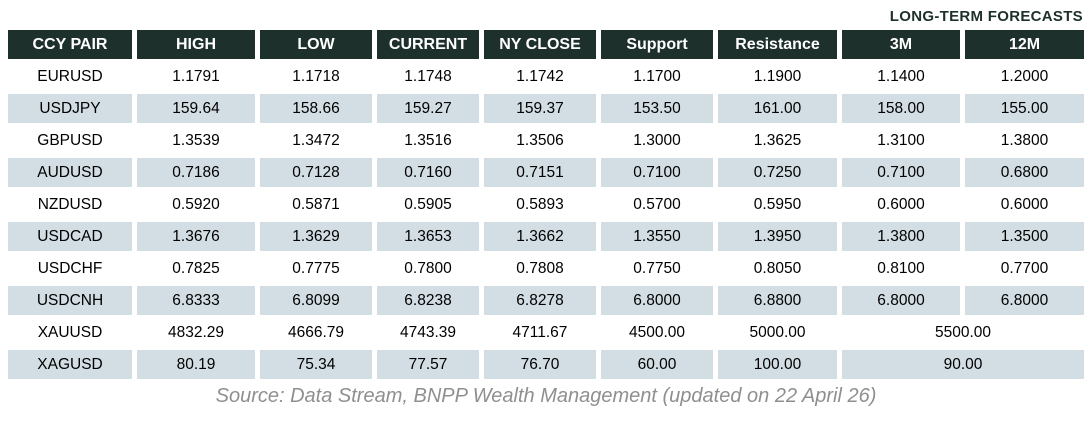 Image resolution: width=1092 pixels, height=425 pixels. I want to click on cell-ny-close: 1.3662, so click(540, 236).